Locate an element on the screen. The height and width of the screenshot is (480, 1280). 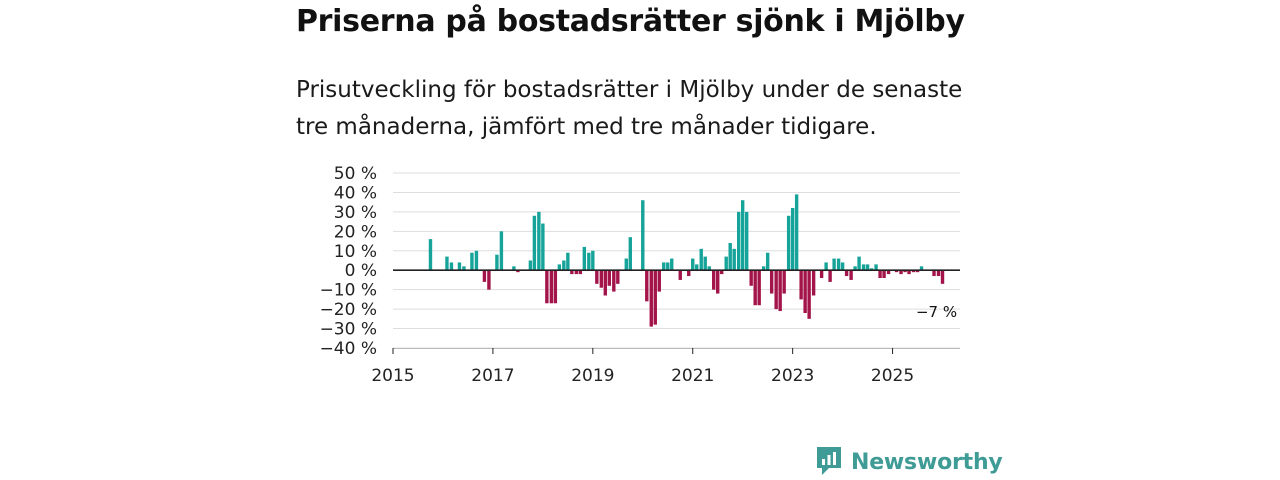
x-tick-label: 2015 is located at coordinates (392, 376).